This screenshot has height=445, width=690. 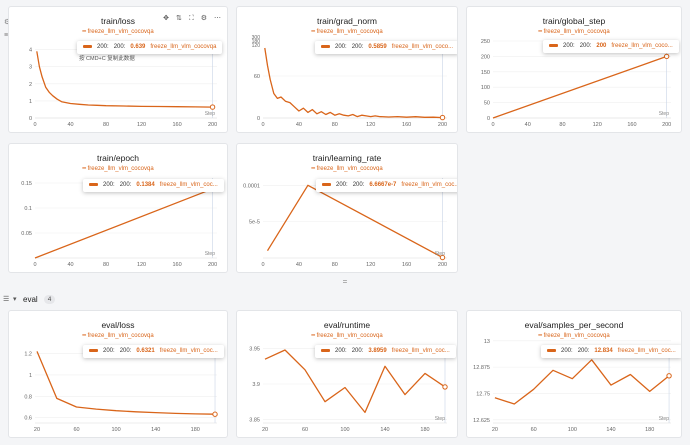 What do you see at coordinates (116, 430) in the screenshot?
I see `x-tick-label: 100` at bounding box center [116, 430].